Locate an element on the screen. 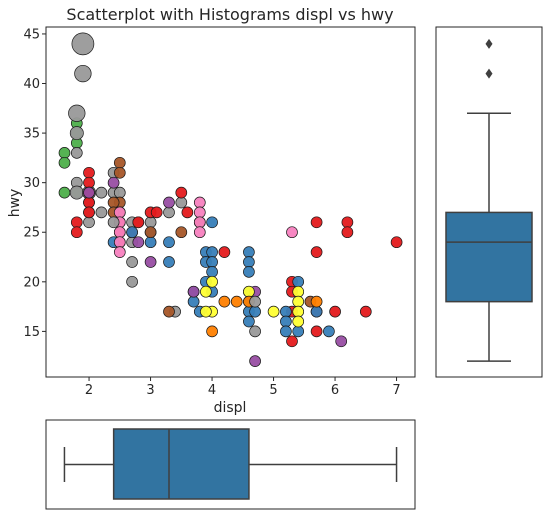  x-tick-labels: 2 3 4 5 6 7 is located at coordinates (243, 387).